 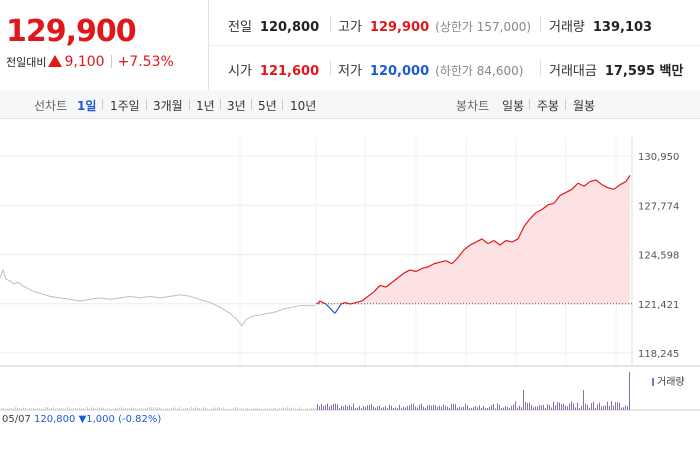 I want to click on change-label: 전일대비, so click(x=26, y=62).